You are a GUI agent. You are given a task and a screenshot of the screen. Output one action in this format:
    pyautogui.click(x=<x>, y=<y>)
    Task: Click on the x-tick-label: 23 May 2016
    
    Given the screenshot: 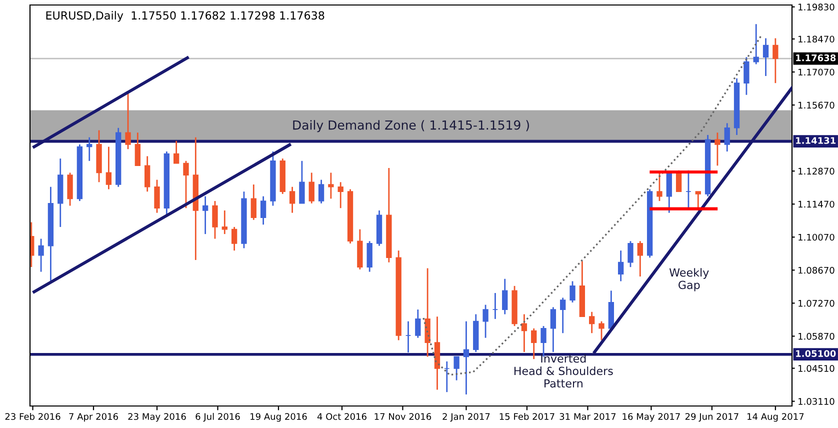 What is the action you would take?
    pyautogui.click(x=157, y=417)
    